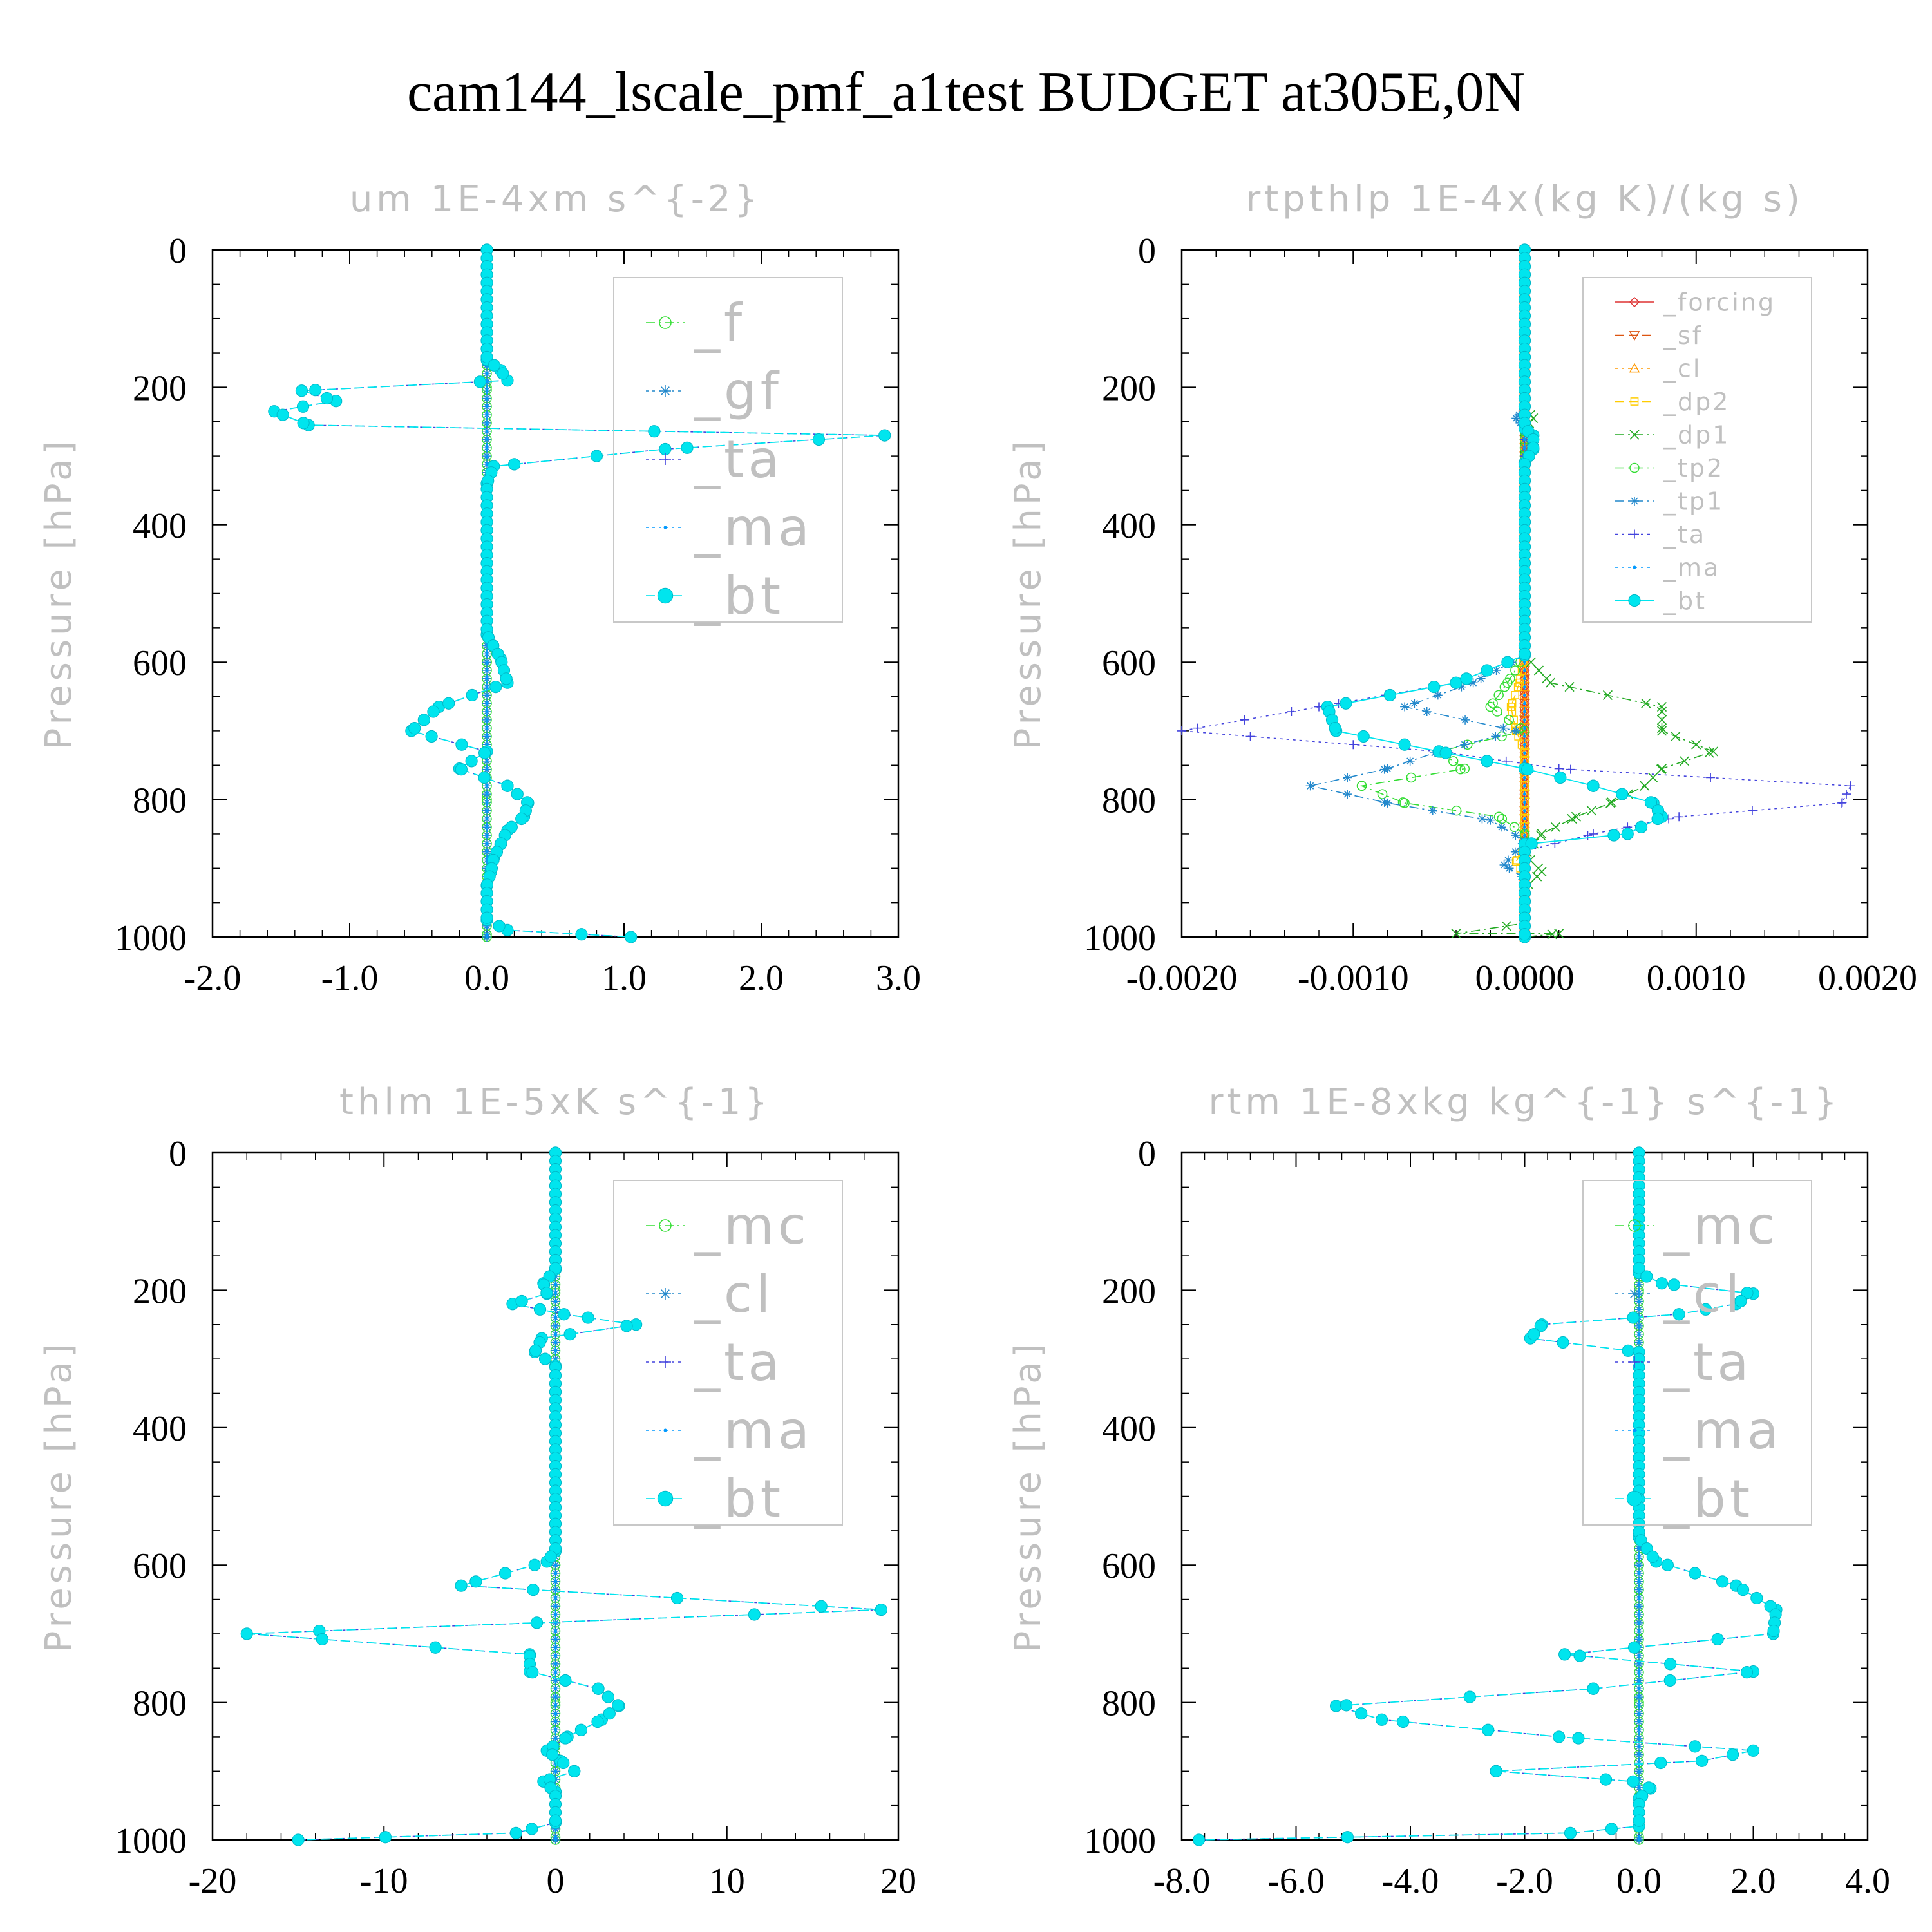  Describe the element at coordinates (1697, 1353) in the screenshot. I see `legend-box` at that location.